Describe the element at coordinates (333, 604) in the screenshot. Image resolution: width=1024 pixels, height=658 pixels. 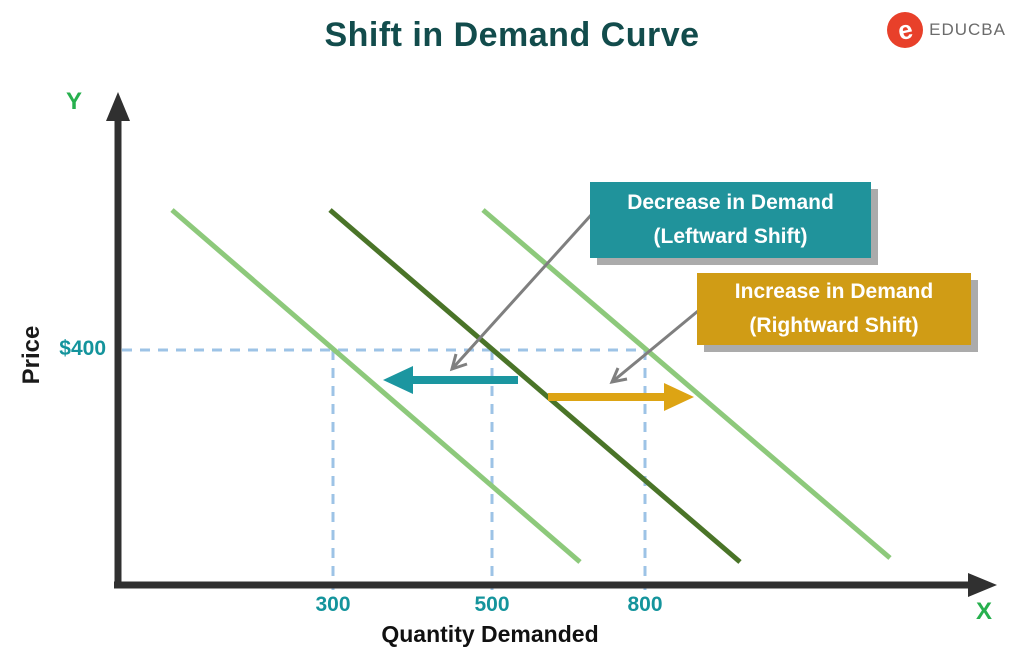
I see `quantity-tick-300: 300` at that location.